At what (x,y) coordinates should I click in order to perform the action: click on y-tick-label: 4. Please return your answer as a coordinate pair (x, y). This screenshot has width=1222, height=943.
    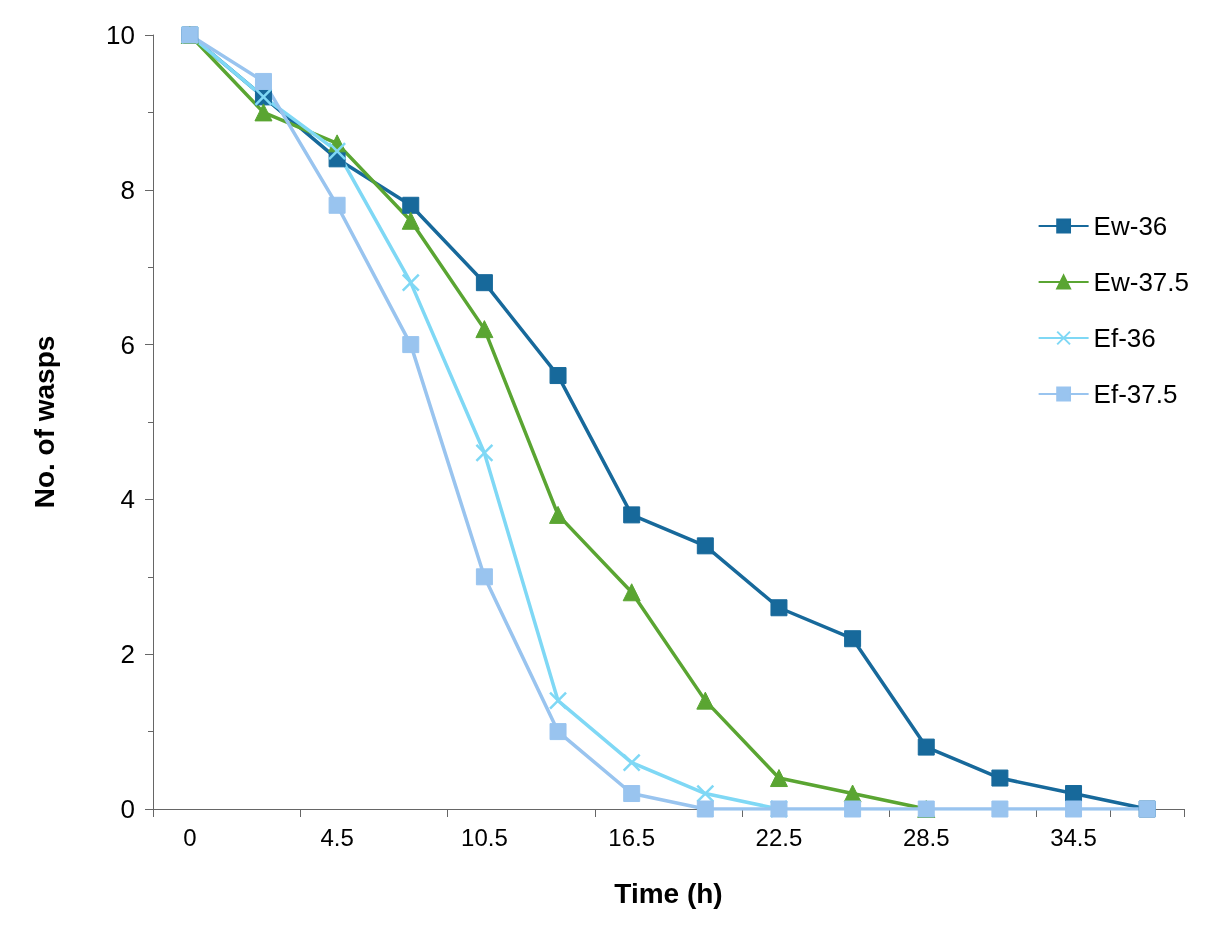
    Looking at the image, I should click on (127, 499).